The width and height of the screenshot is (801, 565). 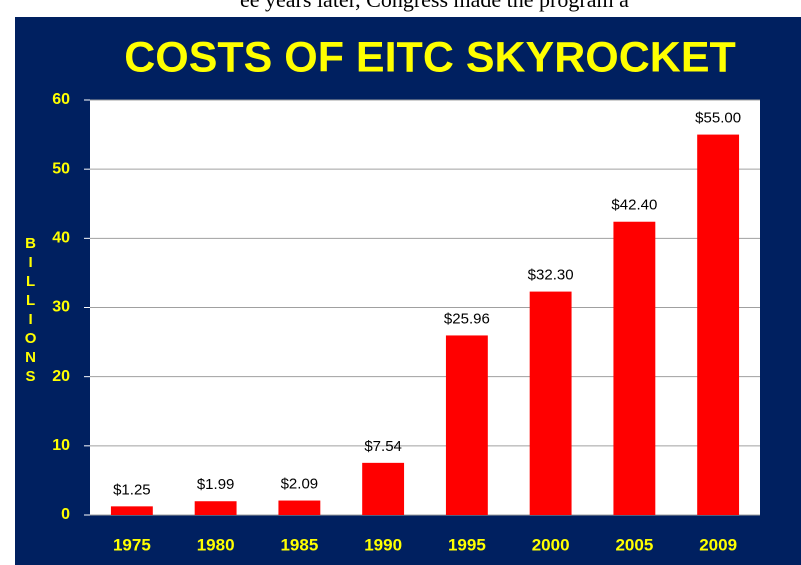 I want to click on x-tick-label: 1990, so click(x=383, y=544).